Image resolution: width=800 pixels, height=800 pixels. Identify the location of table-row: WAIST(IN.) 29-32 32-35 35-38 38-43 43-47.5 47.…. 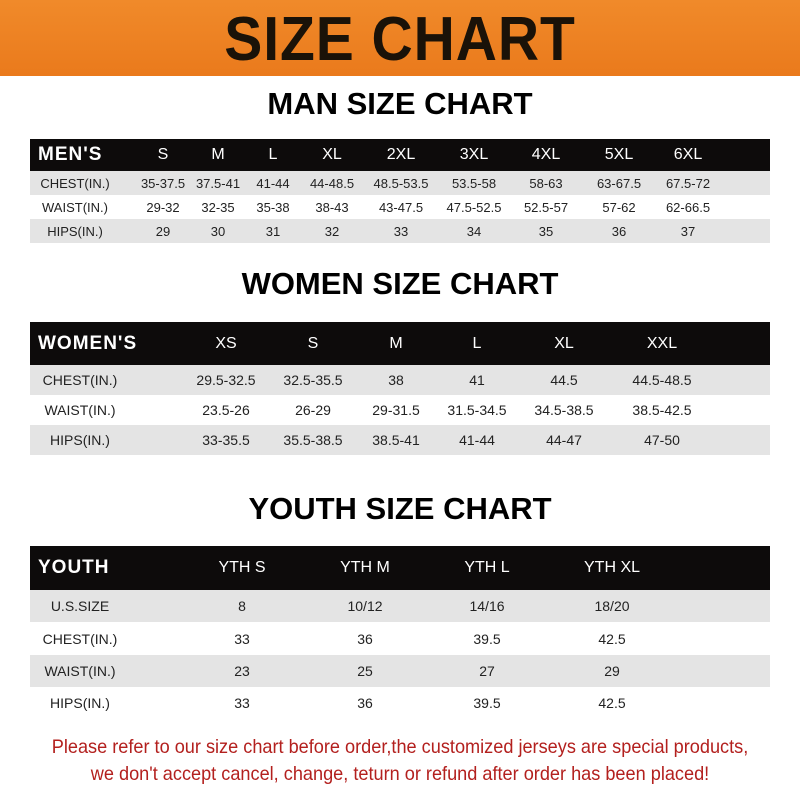
(400, 207).